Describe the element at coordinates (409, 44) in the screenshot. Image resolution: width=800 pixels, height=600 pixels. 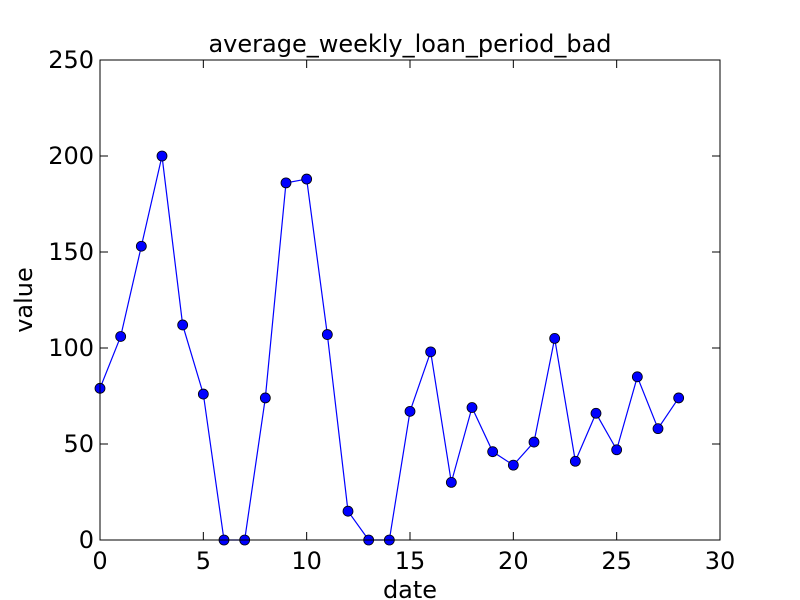
I see `chart-title: average_weekly_loan_period_bad` at that location.